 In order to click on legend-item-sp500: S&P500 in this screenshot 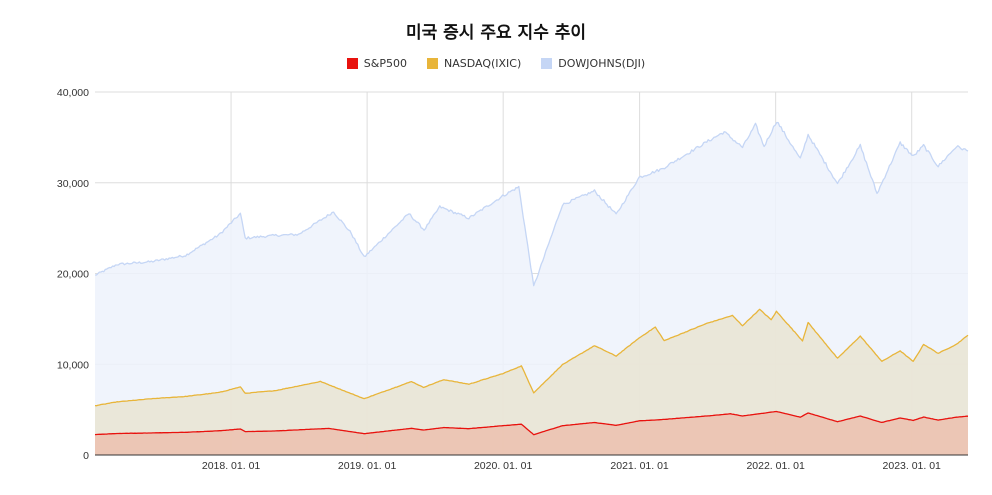, I will do `click(376, 63)`.